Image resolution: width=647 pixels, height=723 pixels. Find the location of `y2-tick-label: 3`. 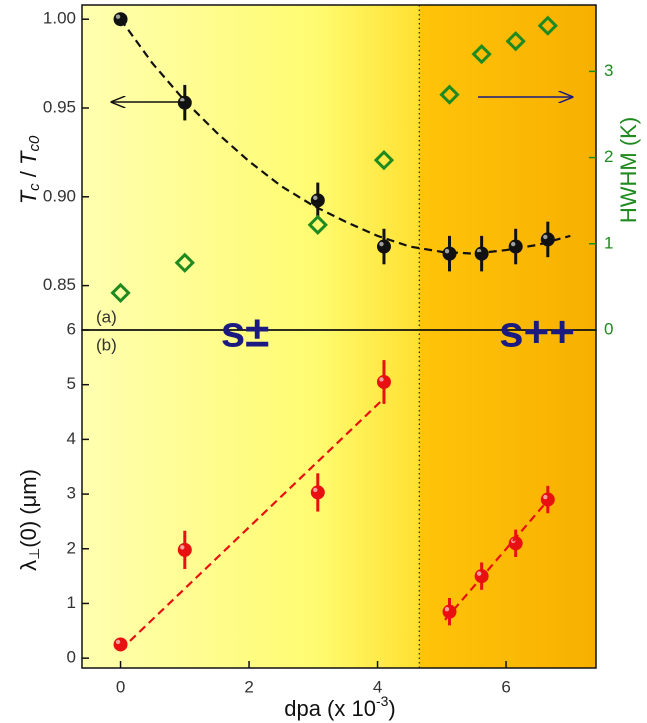

y2-tick-label: 3 is located at coordinates (608, 70).